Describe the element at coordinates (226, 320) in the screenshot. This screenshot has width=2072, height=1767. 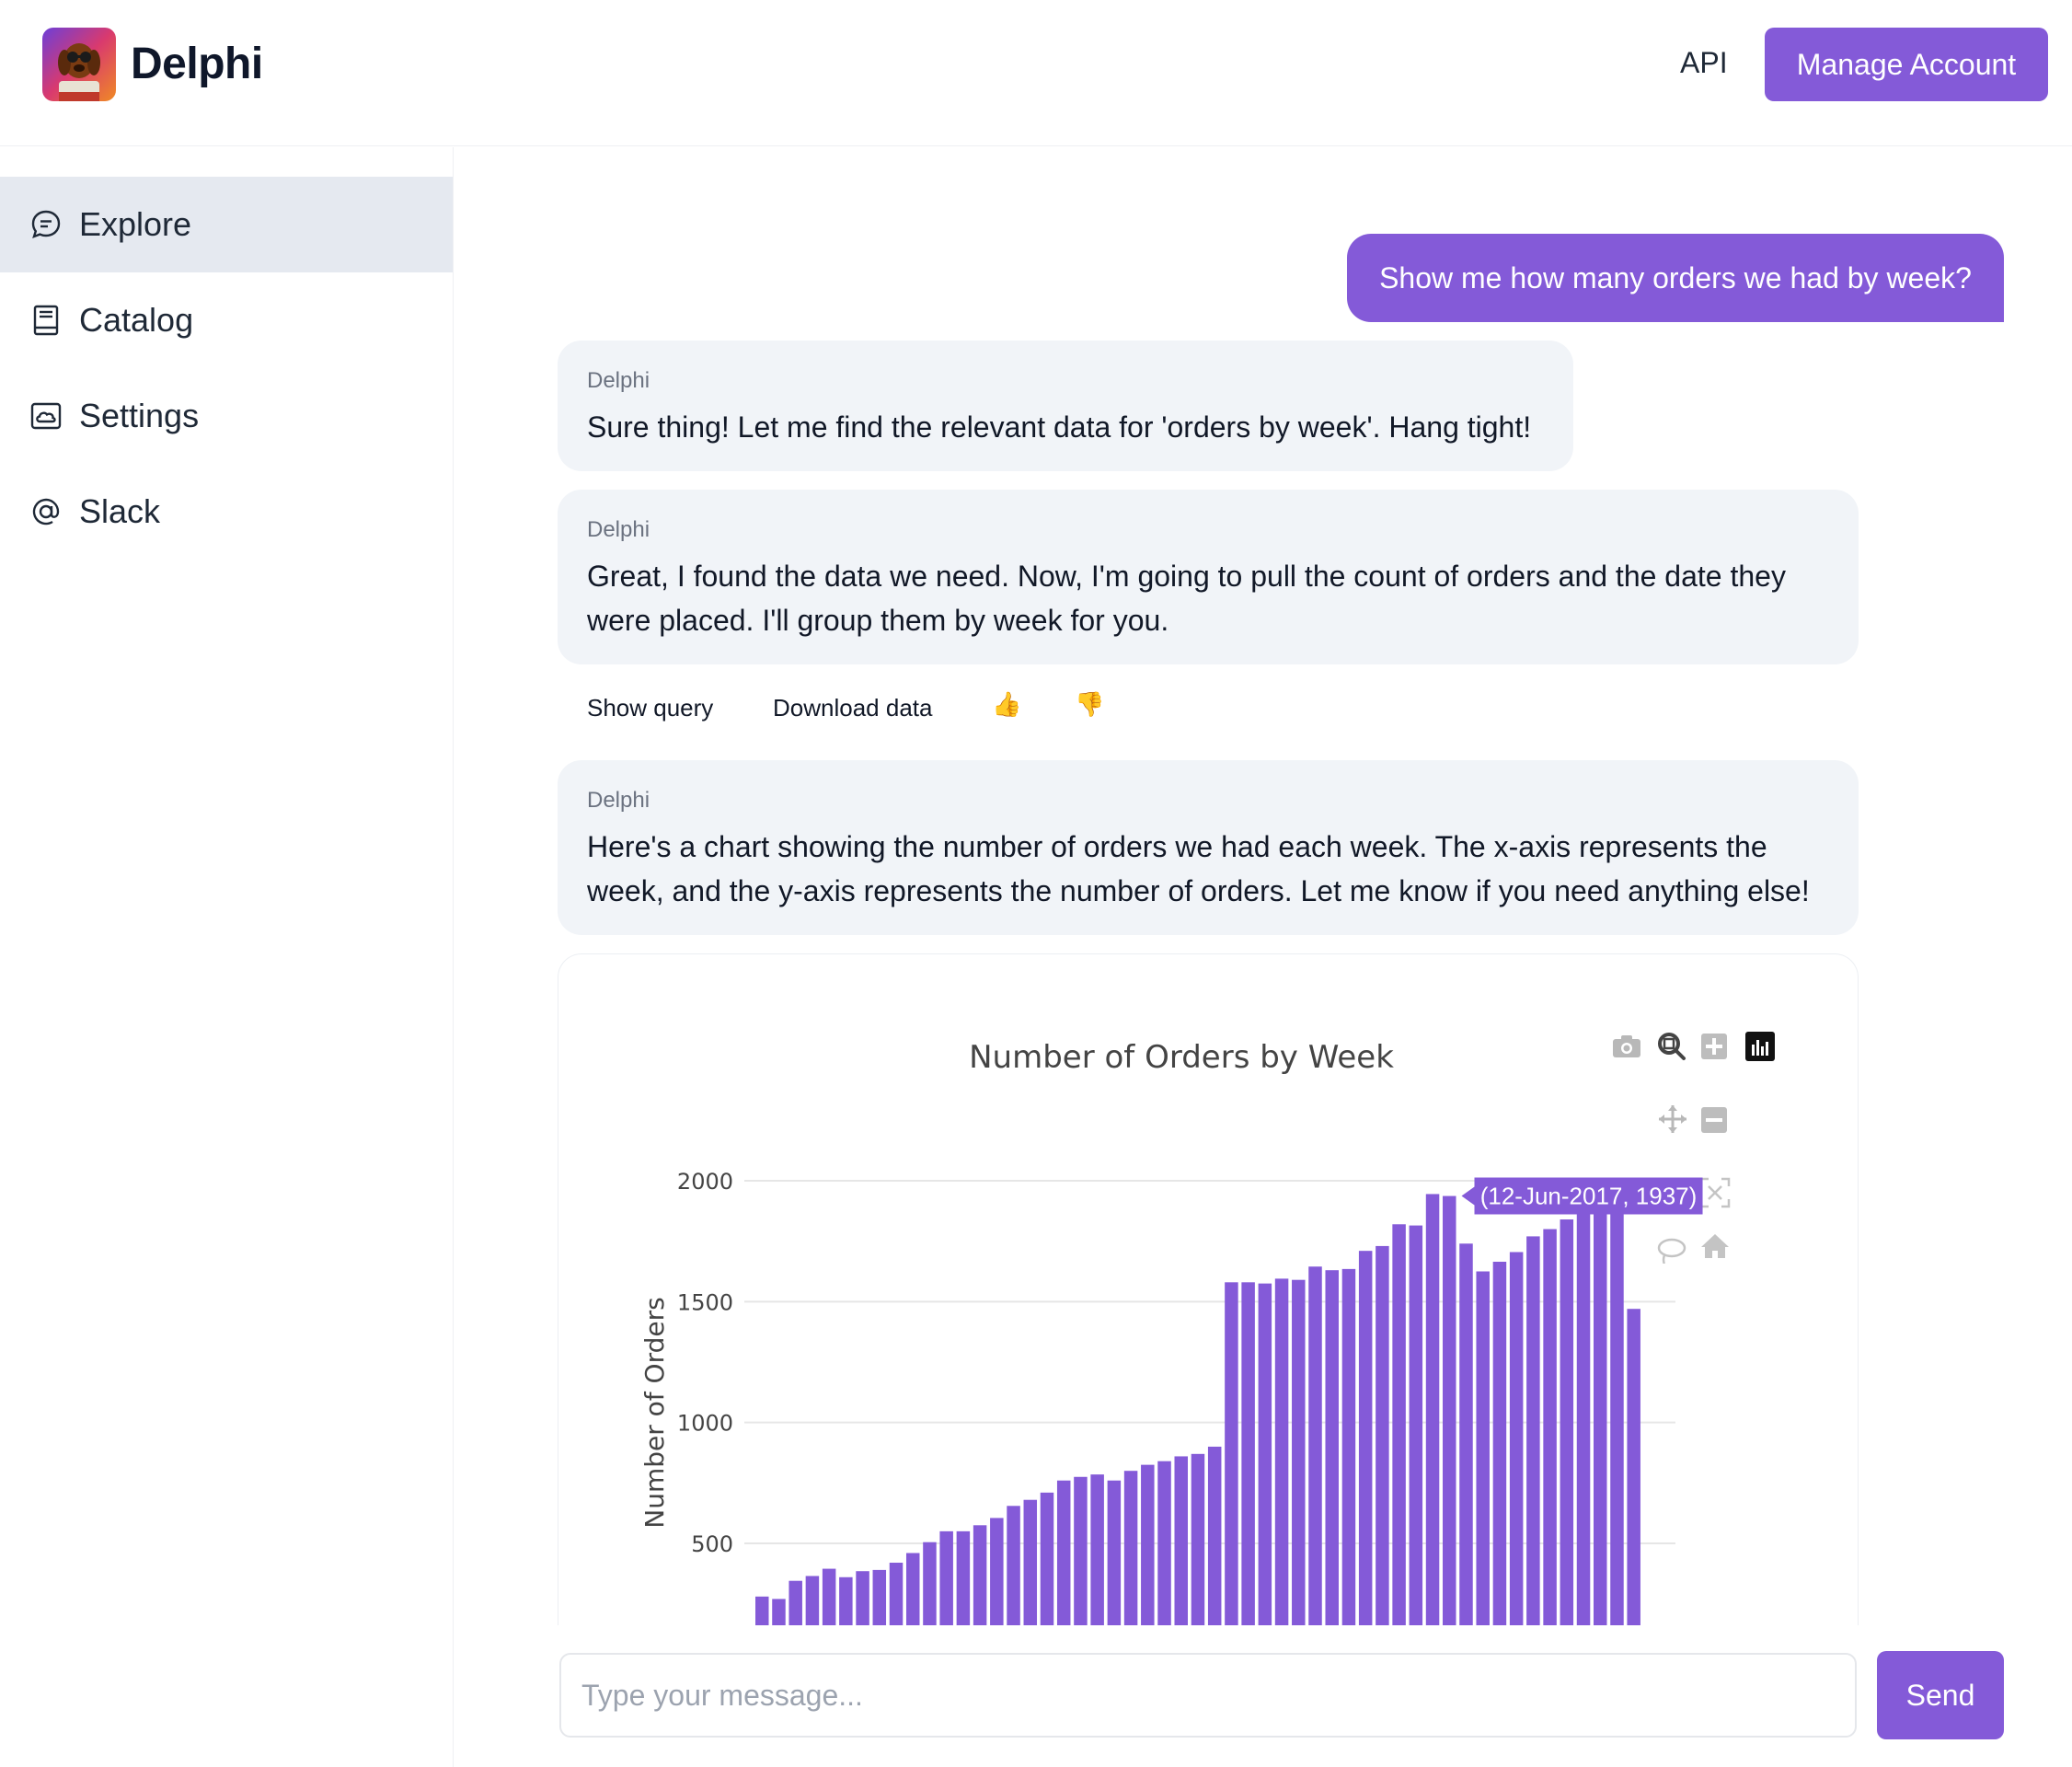
I see `sidebar-item-catalog: Catalog` at that location.